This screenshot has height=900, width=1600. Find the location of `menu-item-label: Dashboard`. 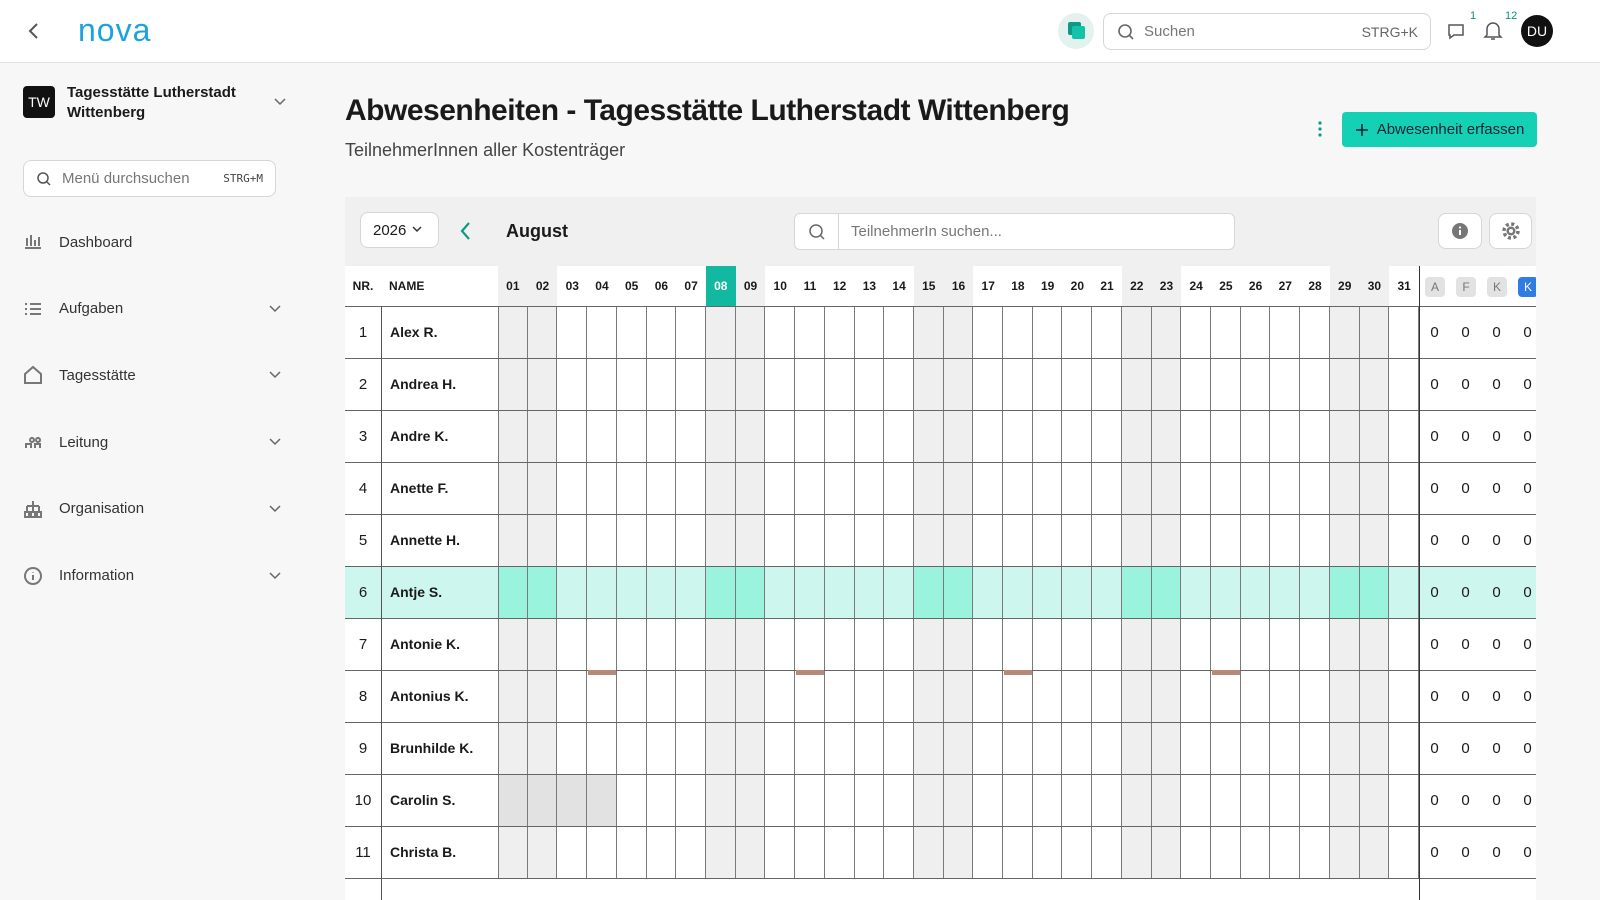

menu-item-label: Dashboard is located at coordinates (96, 242).